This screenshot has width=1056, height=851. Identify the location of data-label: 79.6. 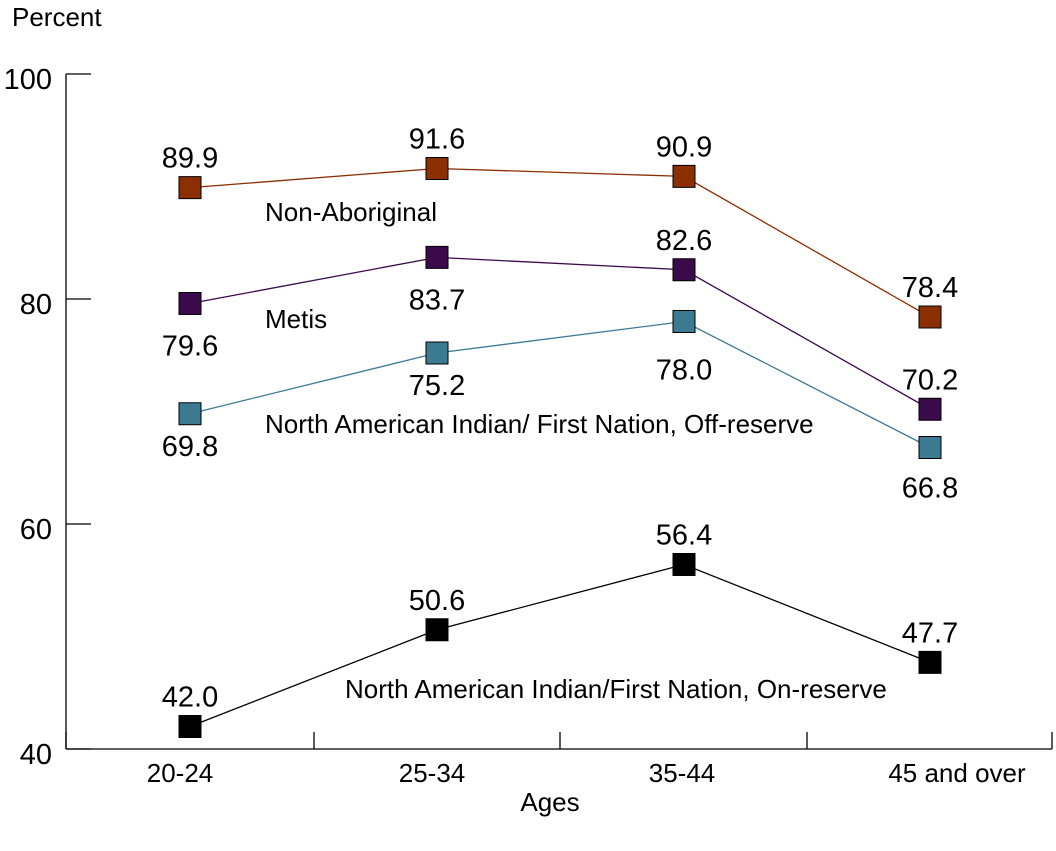
(190, 347).